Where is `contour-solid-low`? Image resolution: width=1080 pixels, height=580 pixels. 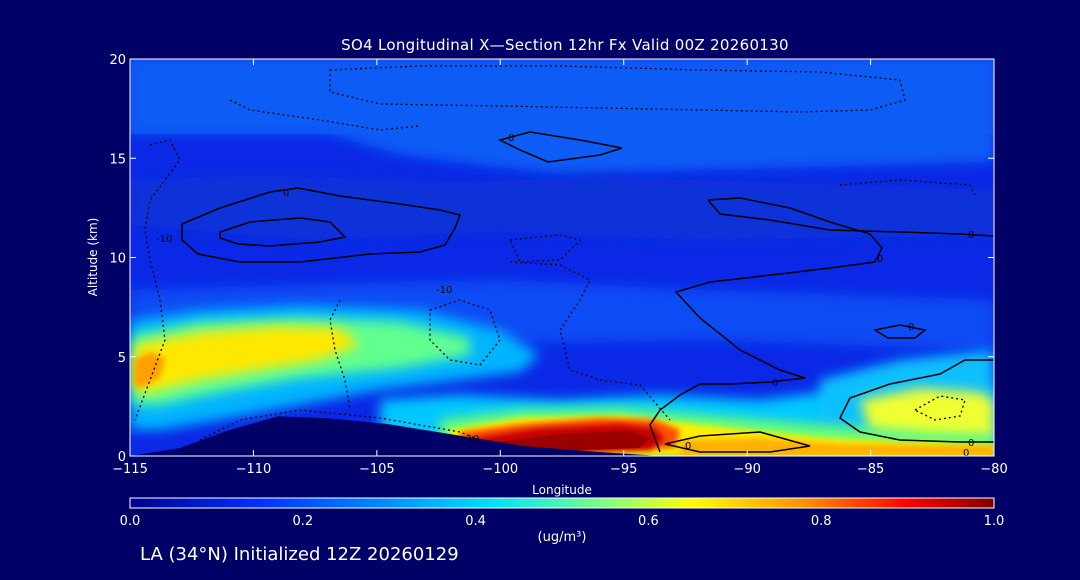 contour-solid-low is located at coordinates (675, 418).